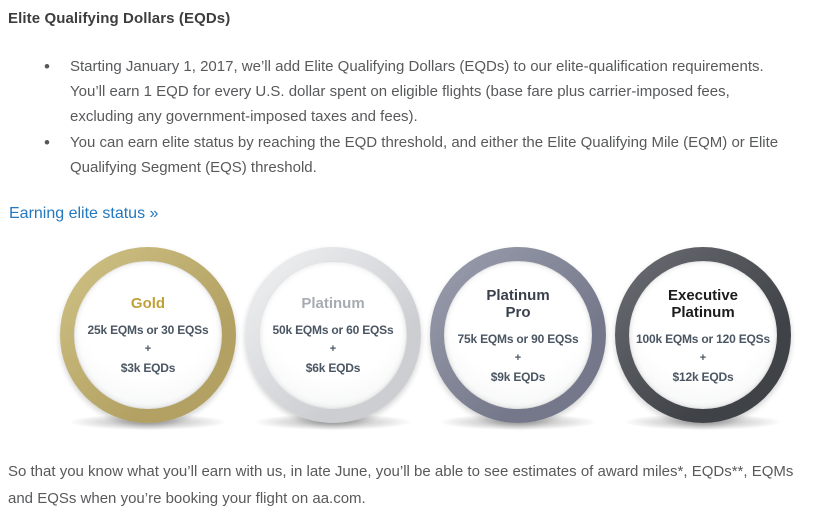  I want to click on badge-title: Executive, so click(703, 295).